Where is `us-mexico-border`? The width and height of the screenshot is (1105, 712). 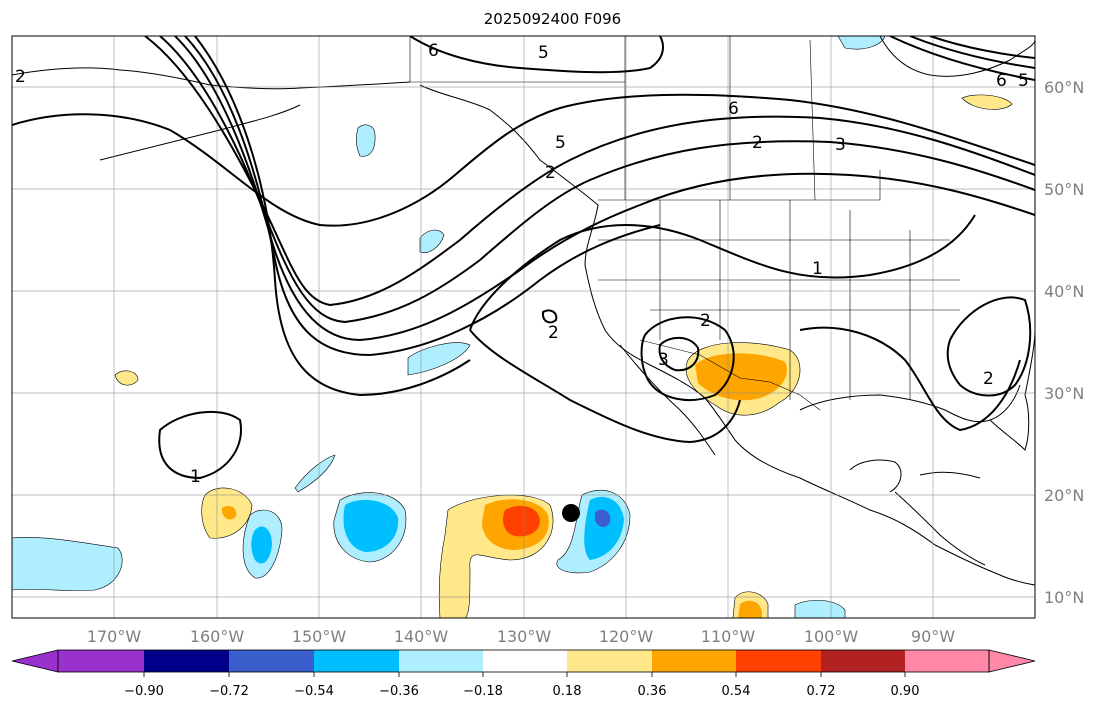
us-mexico-border is located at coordinates (730, 375).